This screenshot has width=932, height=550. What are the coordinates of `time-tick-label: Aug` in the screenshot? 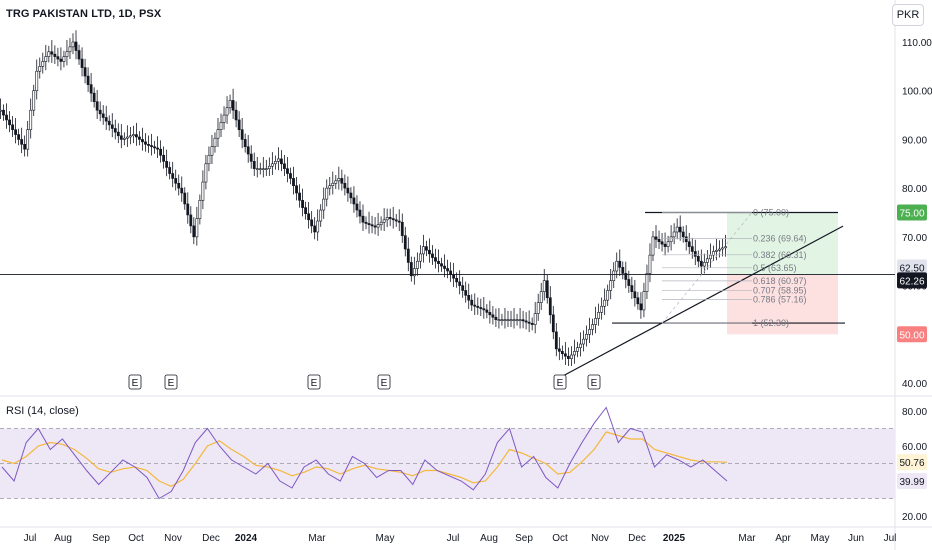 It's located at (489, 538).